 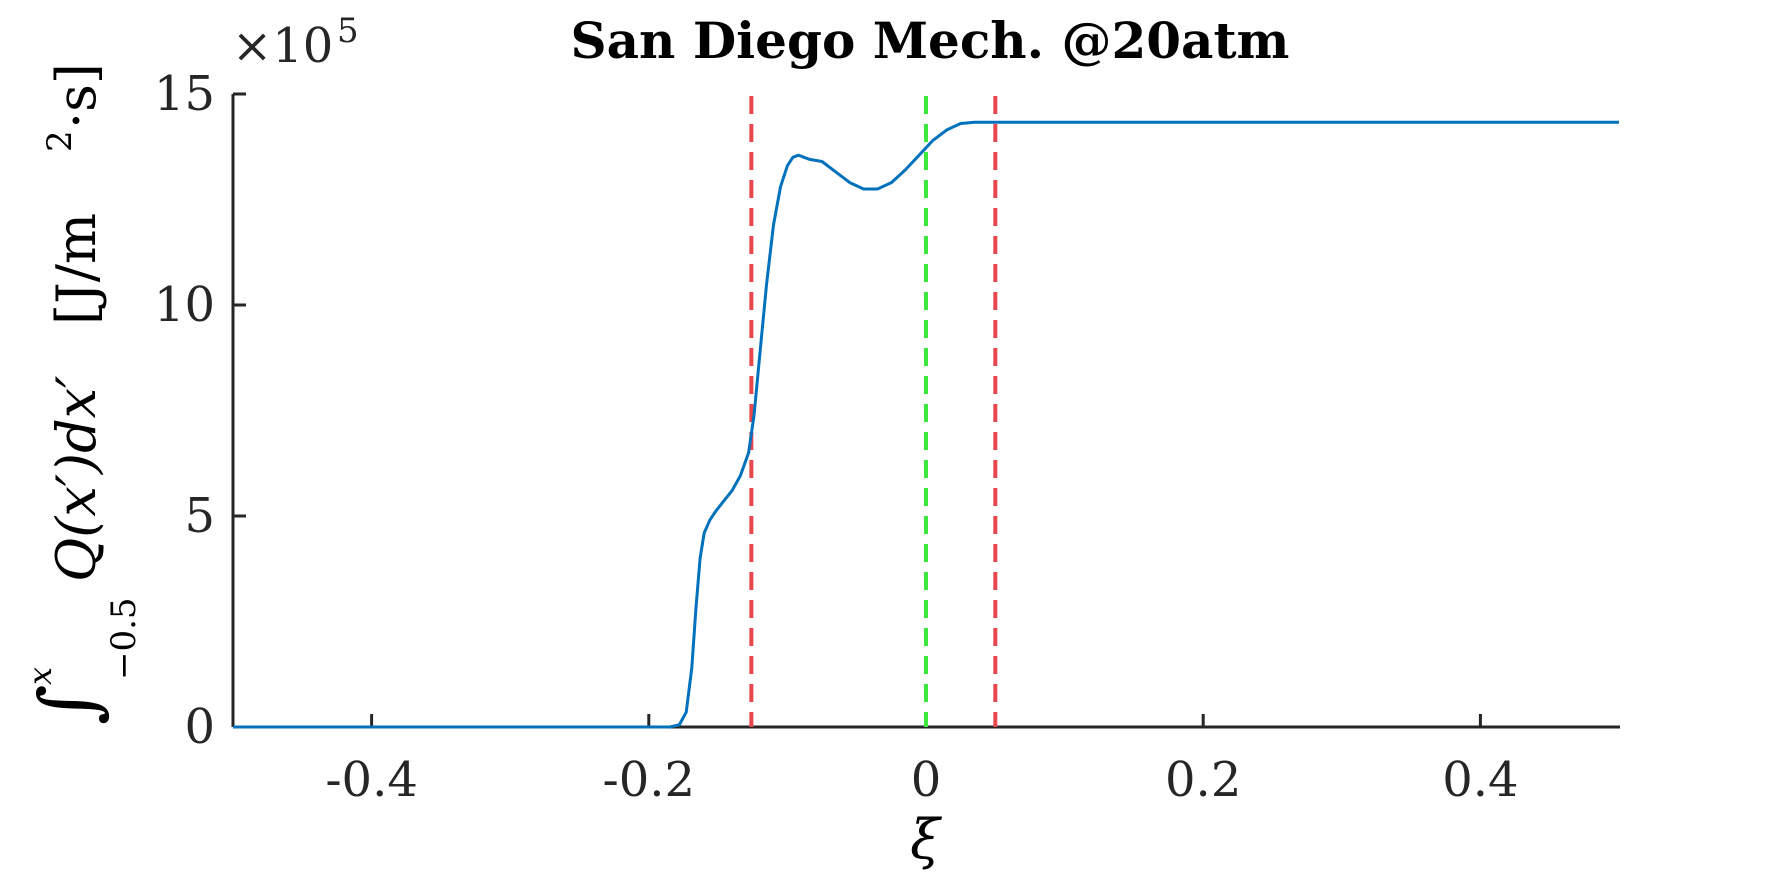 I want to click on y-multiplier-exponent: 5, so click(x=348, y=31).